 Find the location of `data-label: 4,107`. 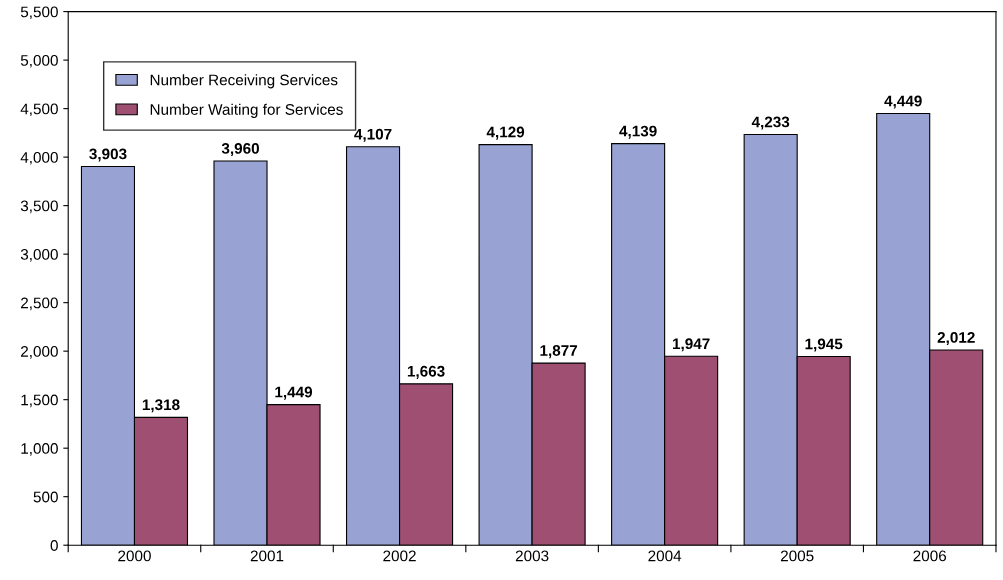

data-label: 4,107 is located at coordinates (373, 135).